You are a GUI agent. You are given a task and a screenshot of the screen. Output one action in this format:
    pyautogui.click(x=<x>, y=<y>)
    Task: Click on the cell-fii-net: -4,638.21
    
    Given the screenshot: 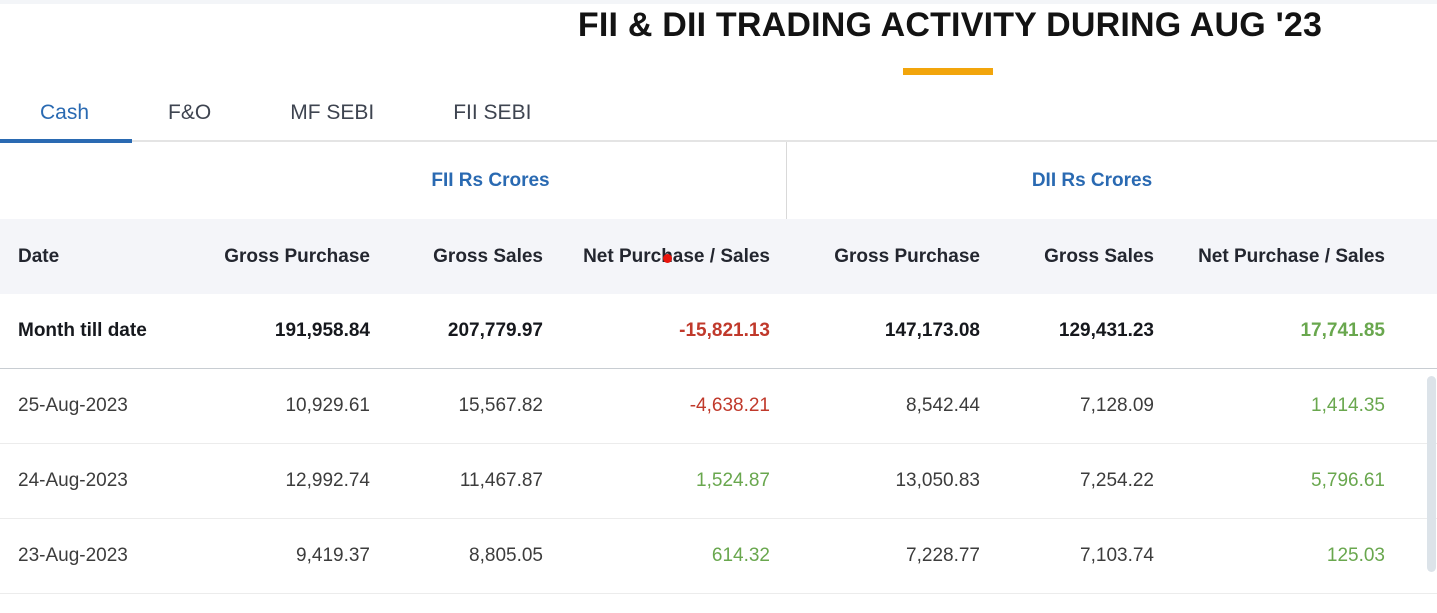 What is the action you would take?
    pyautogui.click(x=729, y=405)
    